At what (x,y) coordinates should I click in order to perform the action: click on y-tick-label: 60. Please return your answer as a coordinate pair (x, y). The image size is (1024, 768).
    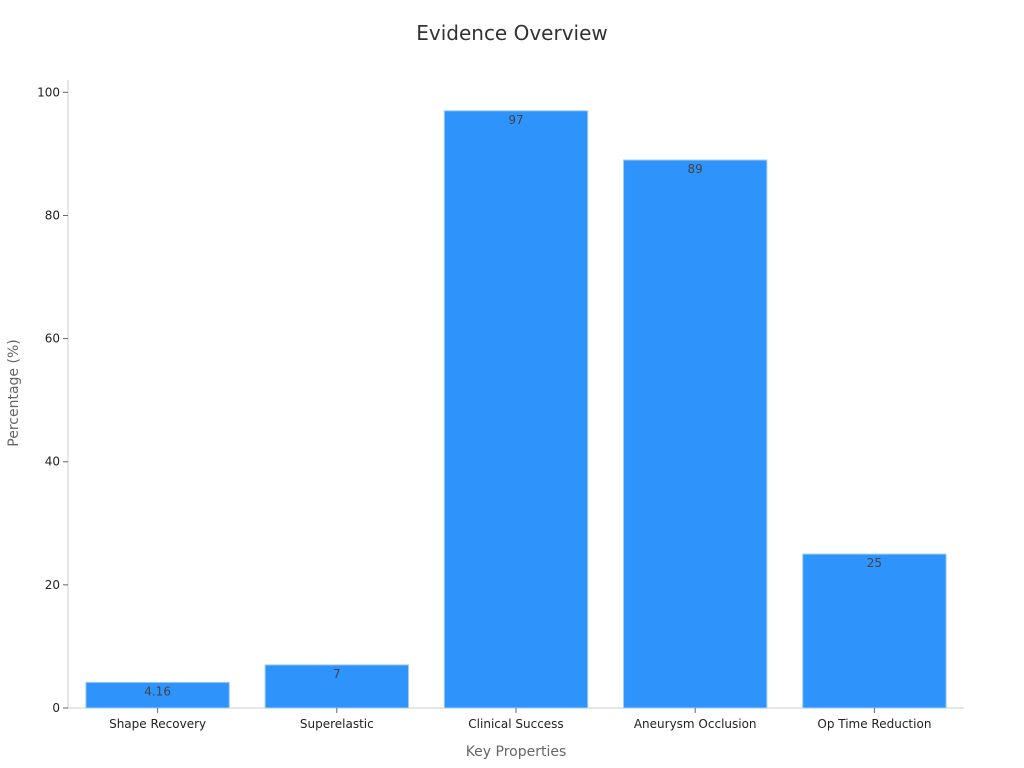
    Looking at the image, I should click on (52, 339).